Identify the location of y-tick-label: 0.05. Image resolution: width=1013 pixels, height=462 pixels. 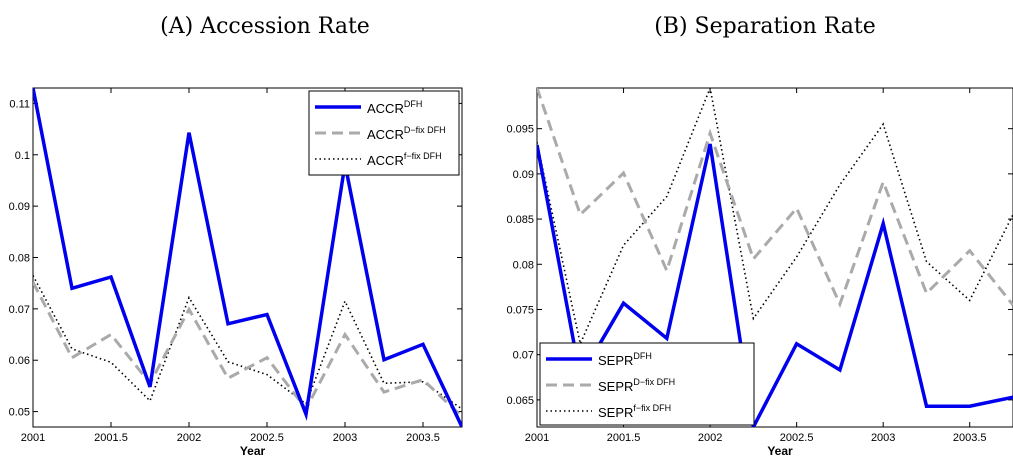
(19, 413).